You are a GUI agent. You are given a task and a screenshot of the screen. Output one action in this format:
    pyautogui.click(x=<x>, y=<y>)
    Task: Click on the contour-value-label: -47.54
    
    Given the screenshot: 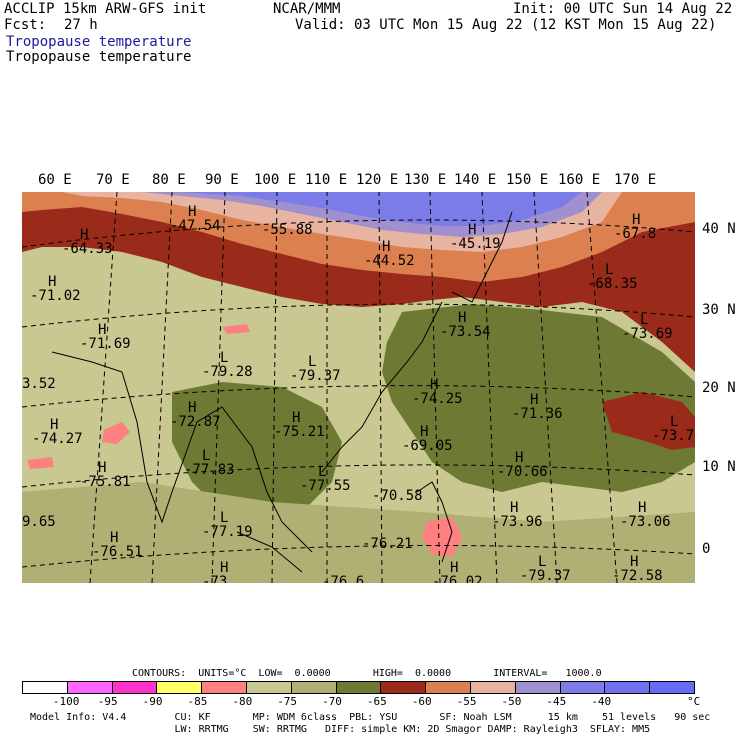 What is the action you would take?
    pyautogui.click(x=195, y=226)
    